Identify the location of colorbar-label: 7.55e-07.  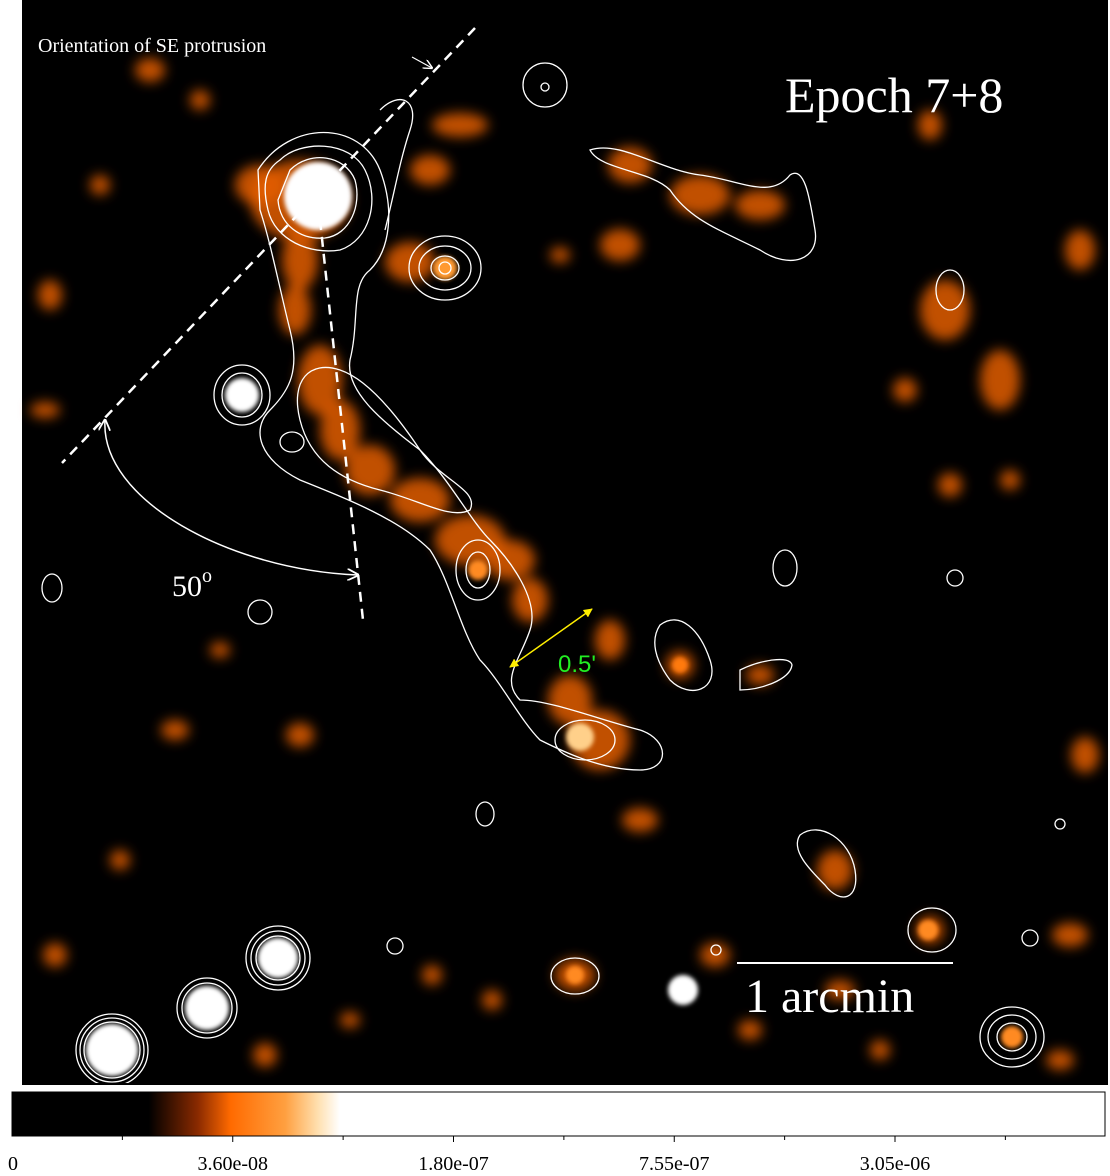
(674, 1164).